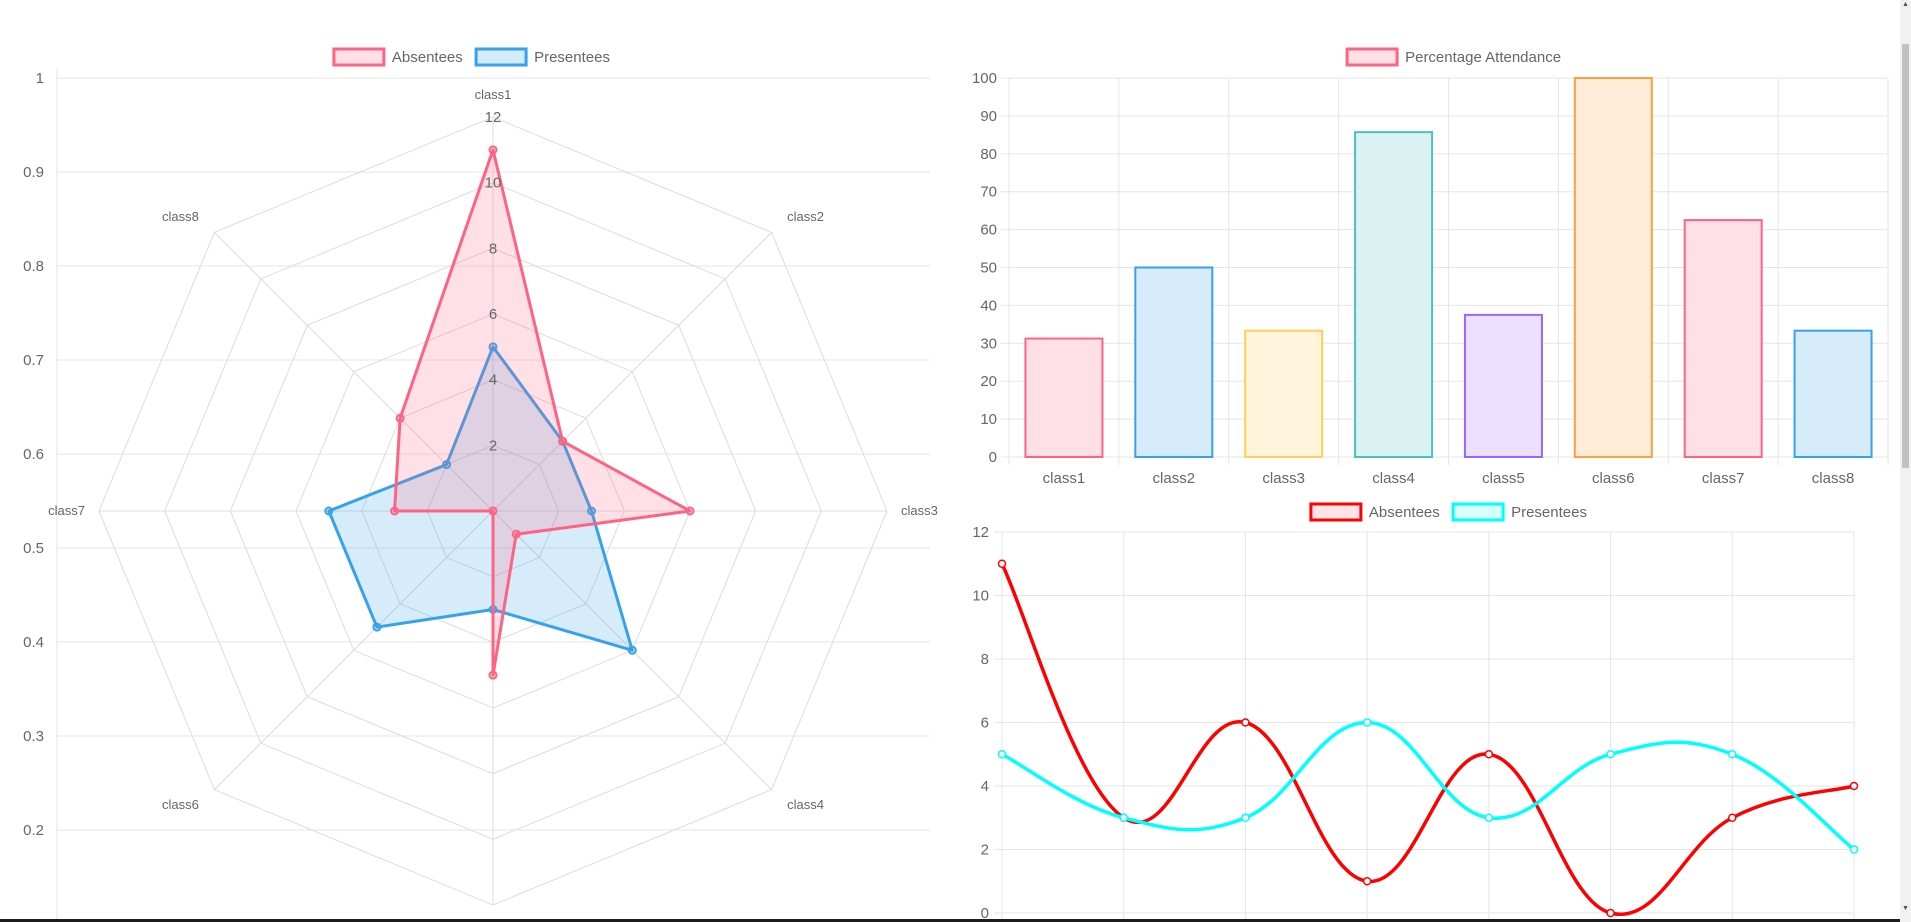  What do you see at coordinates (950, 920) in the screenshot?
I see `window-bottom-edge` at bounding box center [950, 920].